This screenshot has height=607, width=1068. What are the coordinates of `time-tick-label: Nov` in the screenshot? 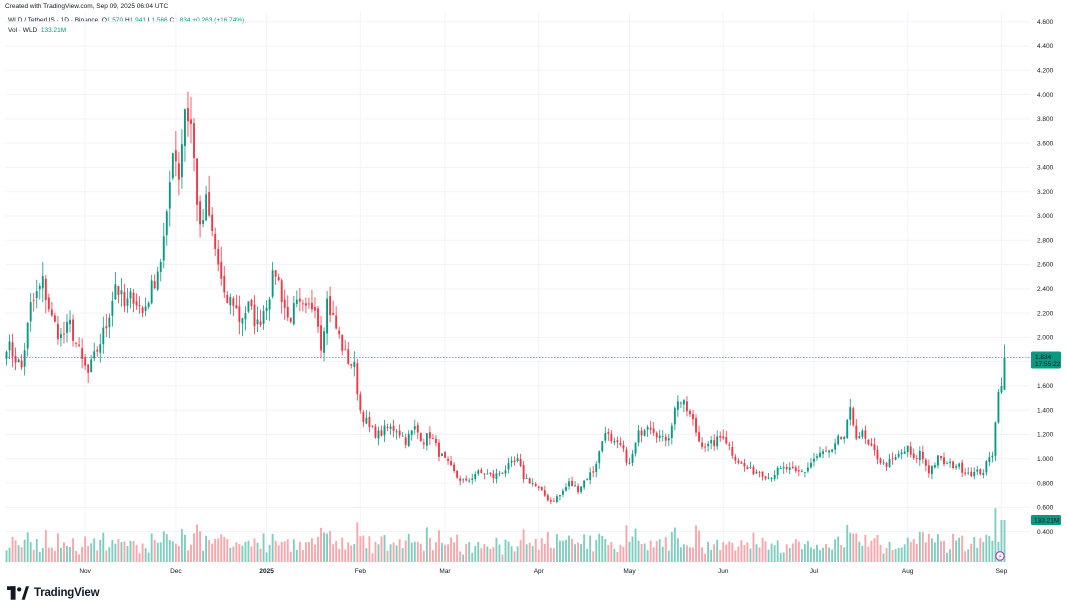 It's located at (85, 571).